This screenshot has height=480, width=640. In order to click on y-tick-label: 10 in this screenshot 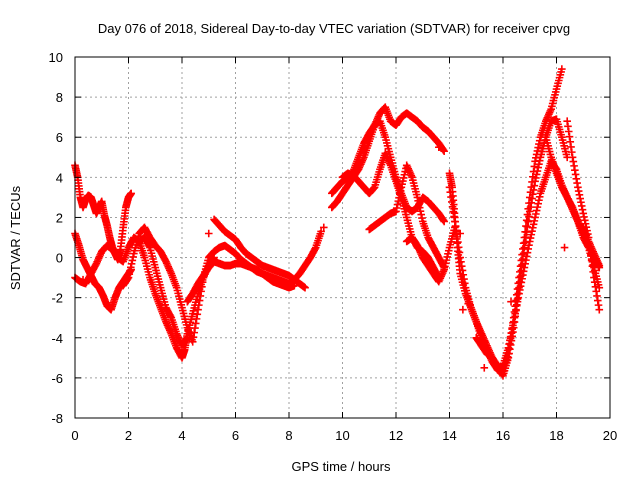, I will do `click(56, 57)`.